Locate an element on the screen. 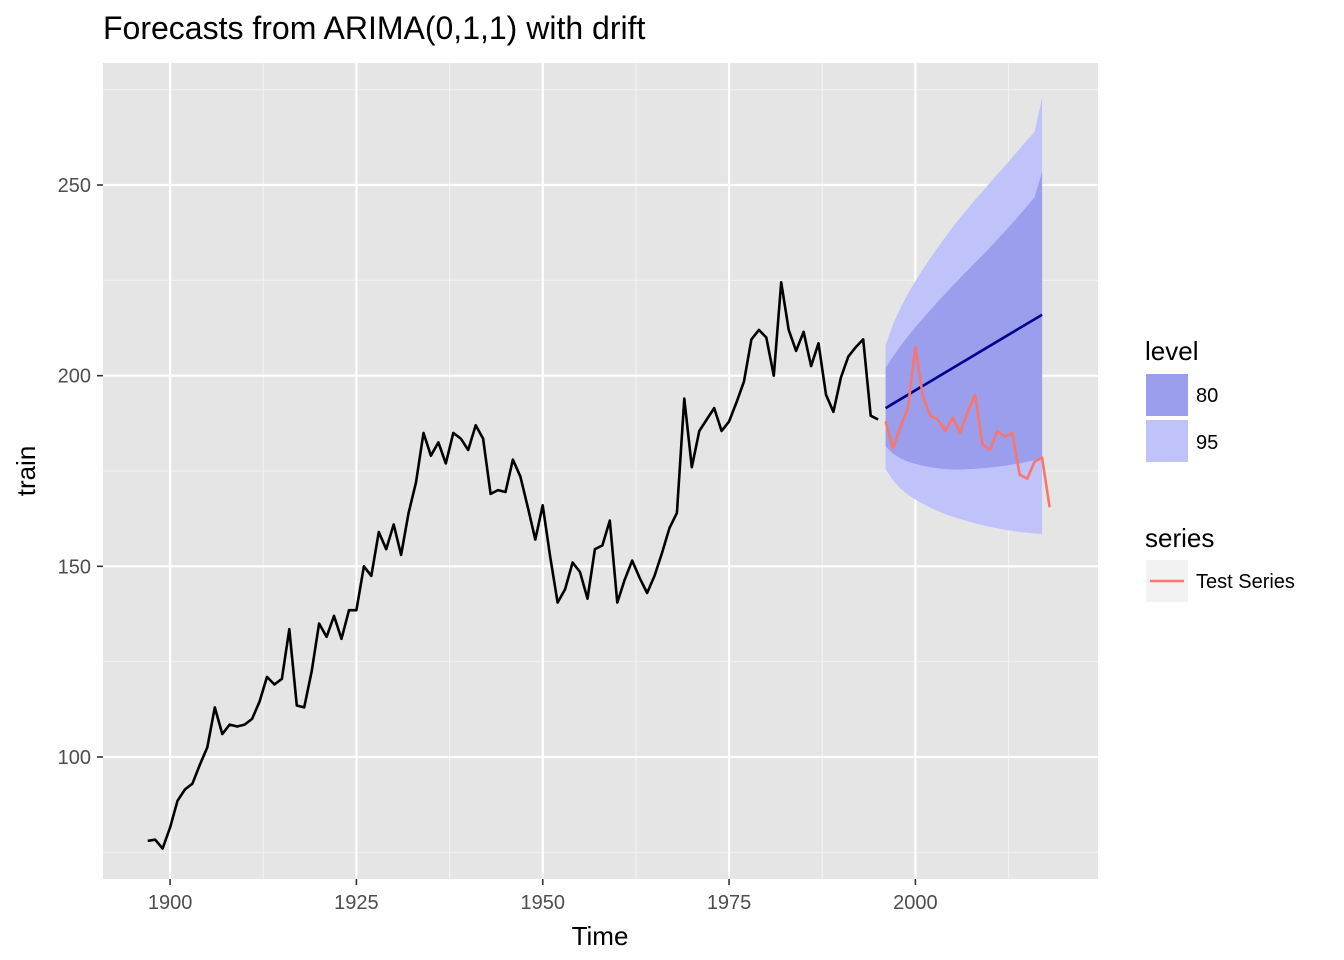  y-tick-label: 200 is located at coordinates (74, 377).